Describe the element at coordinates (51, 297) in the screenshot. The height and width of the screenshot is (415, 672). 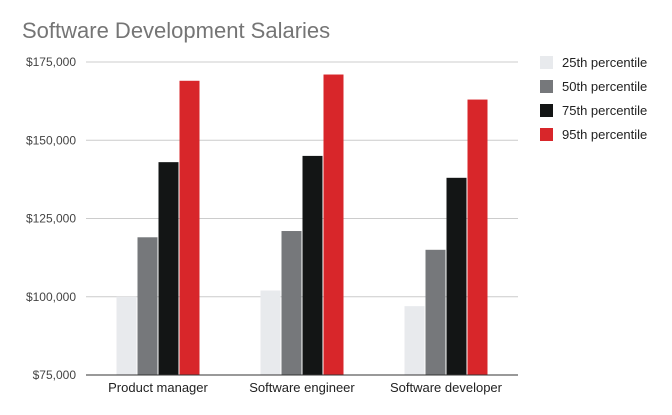
I see `y-tick-label: $100,000` at that location.